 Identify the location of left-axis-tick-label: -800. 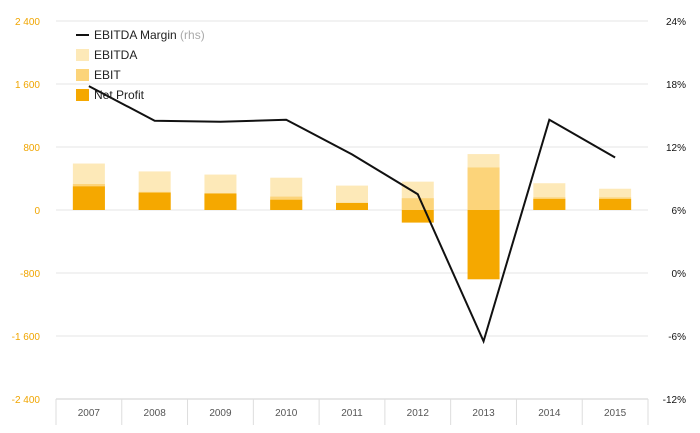
(30, 274).